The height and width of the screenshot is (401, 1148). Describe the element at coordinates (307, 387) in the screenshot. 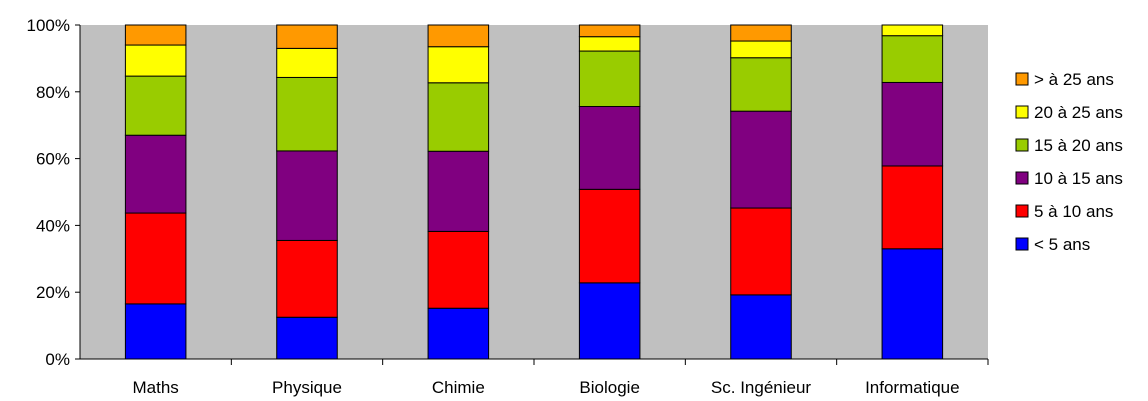

I see `x-tick-label: Physique` at that location.